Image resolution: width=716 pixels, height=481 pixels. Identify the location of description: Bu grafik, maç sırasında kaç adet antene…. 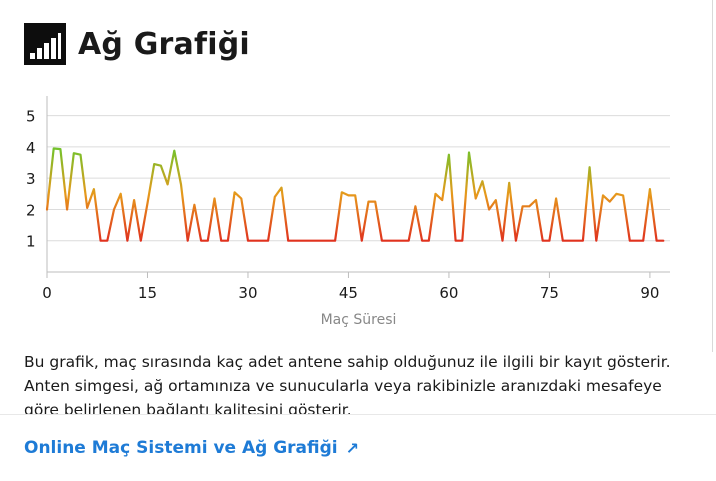
(354, 382).